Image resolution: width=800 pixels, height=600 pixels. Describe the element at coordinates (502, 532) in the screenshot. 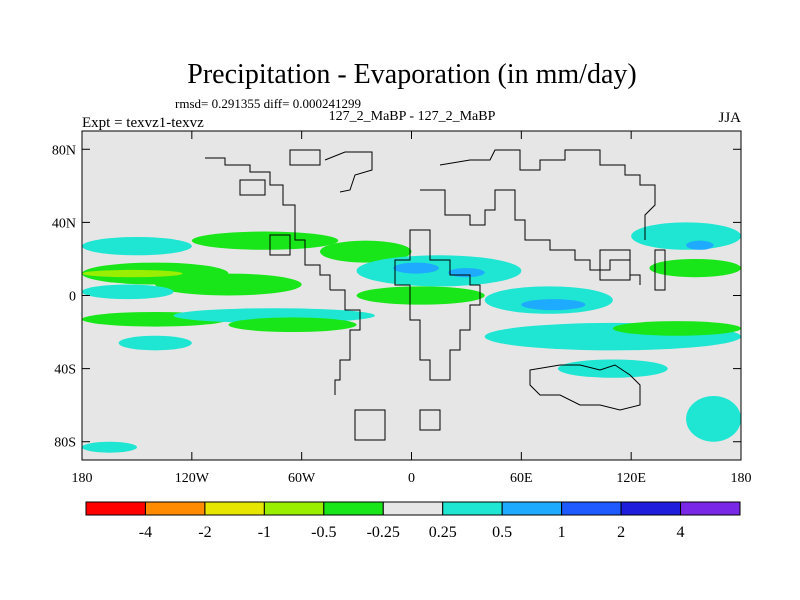

I see `colorbar-label-6: 0.5` at that location.